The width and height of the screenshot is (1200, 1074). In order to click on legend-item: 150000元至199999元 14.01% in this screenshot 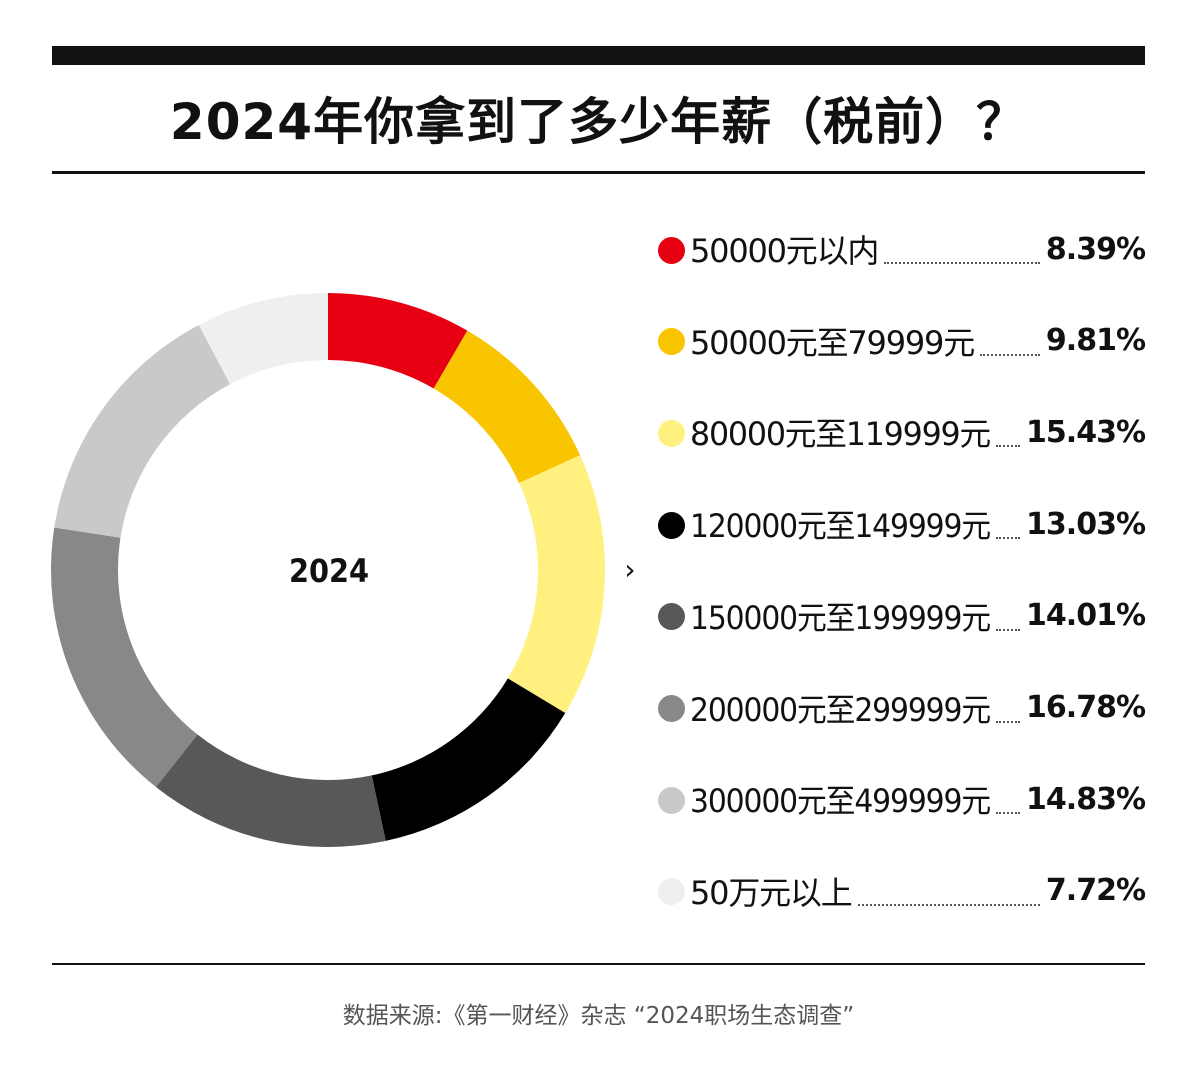, I will do `click(902, 616)`.